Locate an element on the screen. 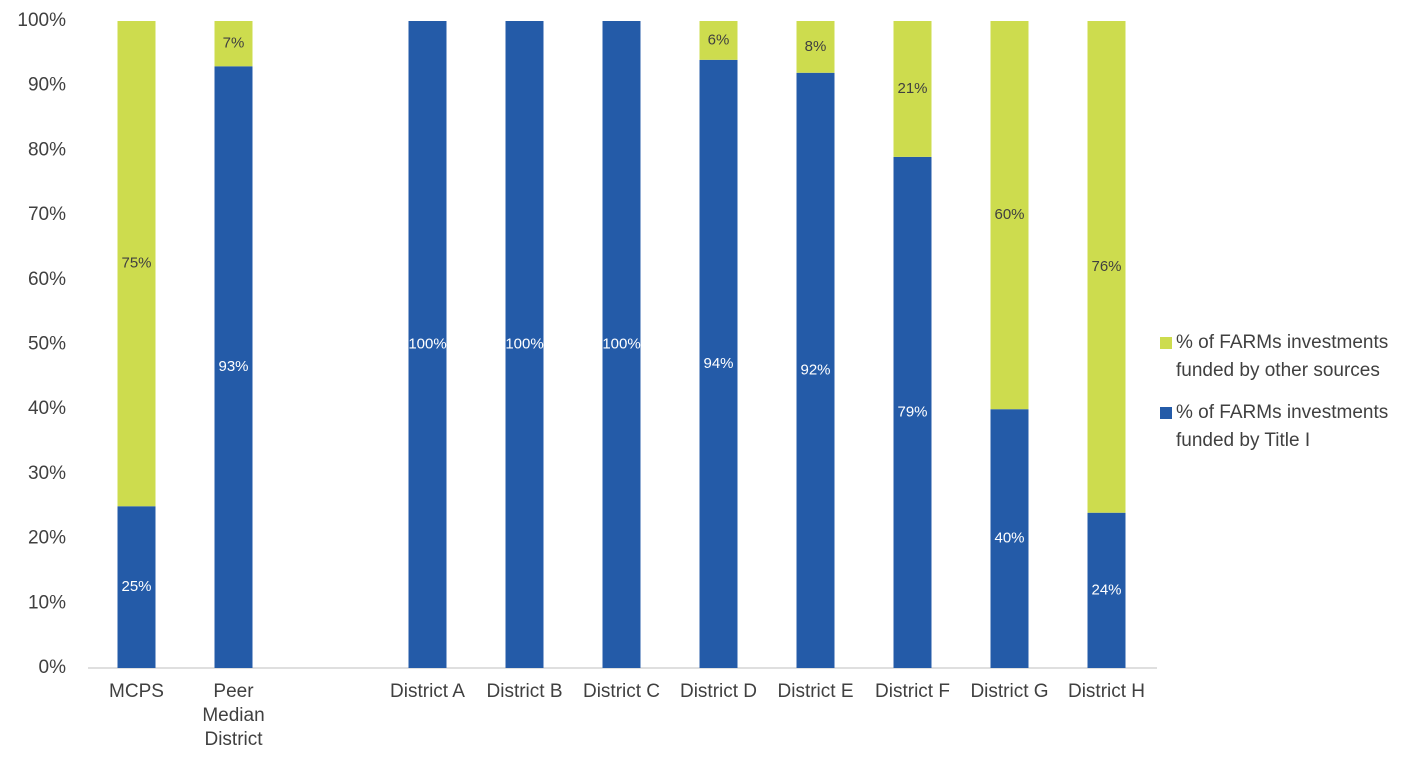 Image resolution: width=1420 pixels, height=771 pixels. y-tick-label: 30% is located at coordinates (47, 473).